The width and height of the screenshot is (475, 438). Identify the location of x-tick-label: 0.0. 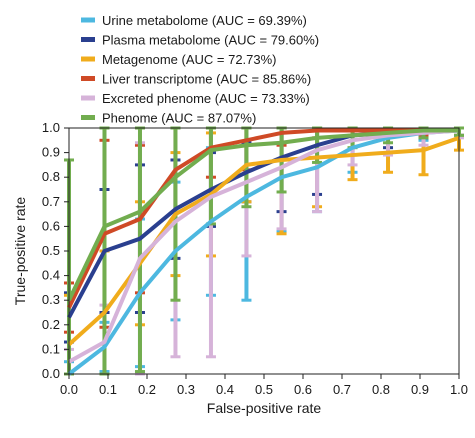
(69, 389).